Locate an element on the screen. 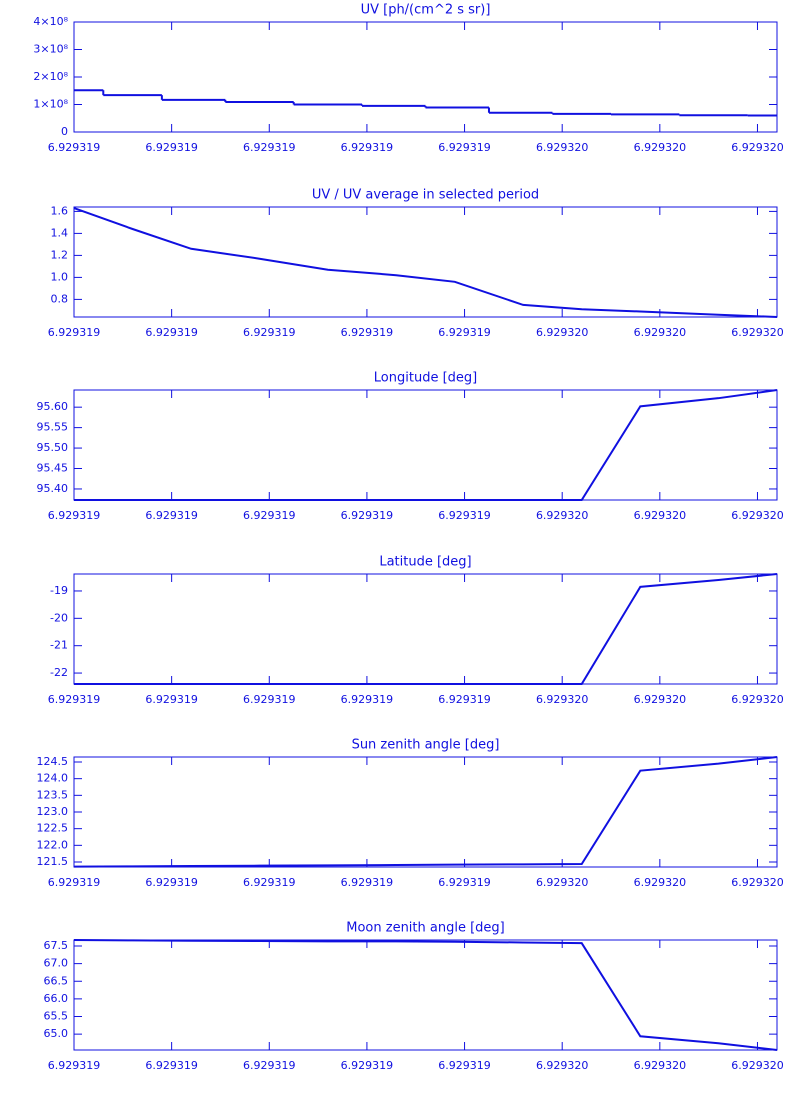 Image resolution: width=800 pixels, height=1100 pixels. y-tick-label: 65.5 is located at coordinates (56, 1016).